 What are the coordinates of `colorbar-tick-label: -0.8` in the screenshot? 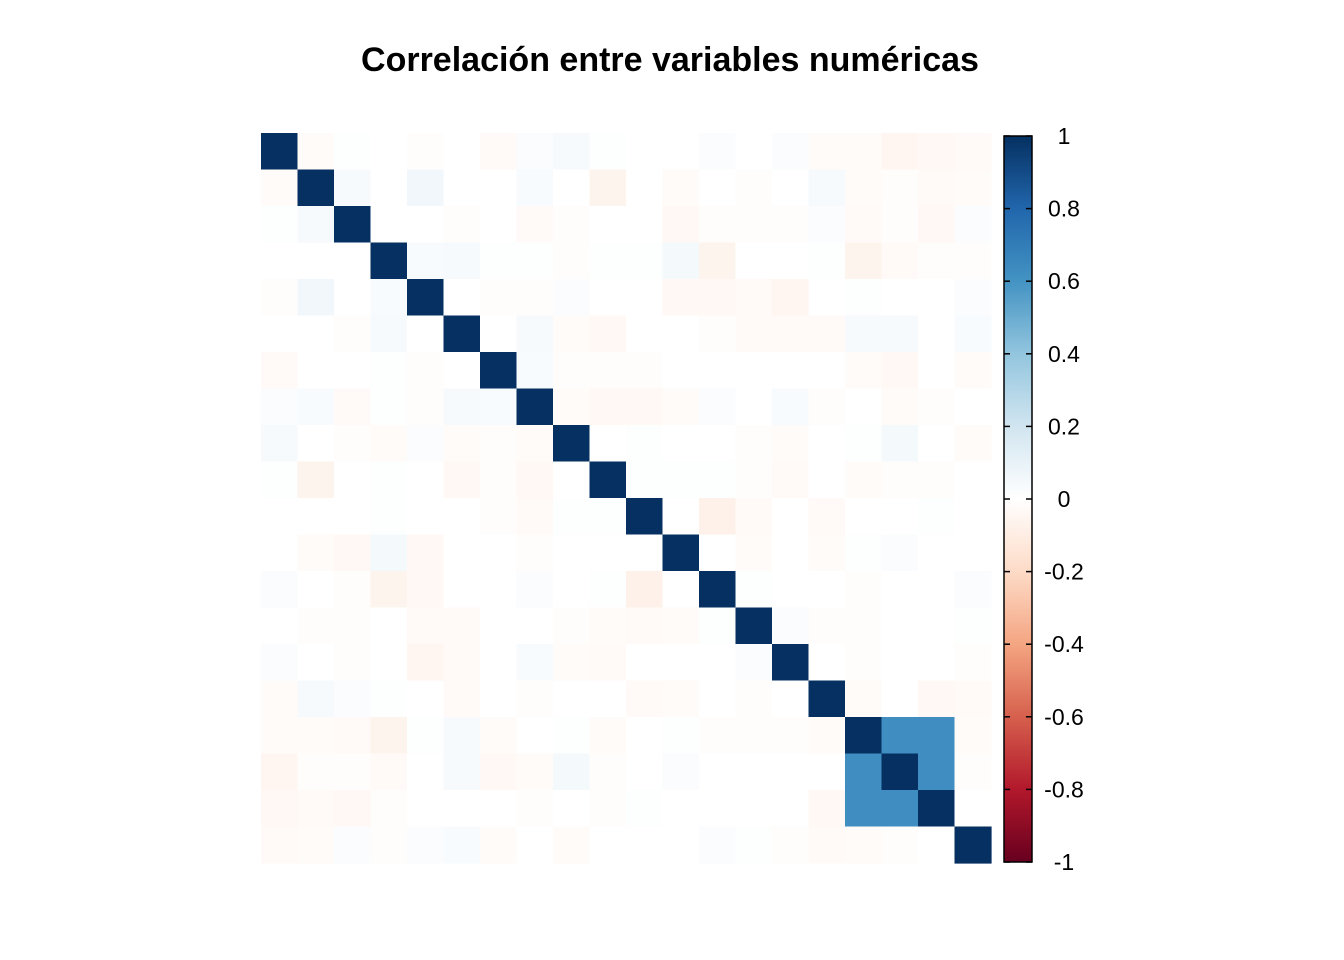 It's located at (1064, 789).